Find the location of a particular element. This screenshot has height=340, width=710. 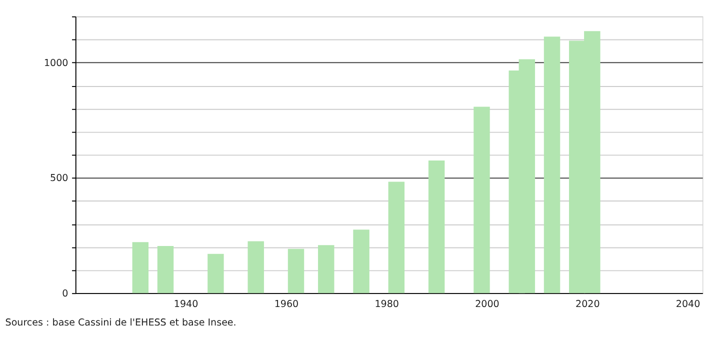

y-tick-label: 0 is located at coordinates (65, 294).